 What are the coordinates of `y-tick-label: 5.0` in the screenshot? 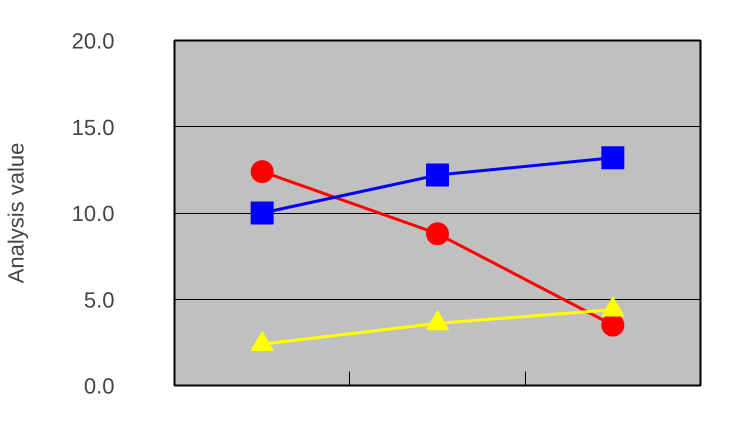 It's located at (99, 299).